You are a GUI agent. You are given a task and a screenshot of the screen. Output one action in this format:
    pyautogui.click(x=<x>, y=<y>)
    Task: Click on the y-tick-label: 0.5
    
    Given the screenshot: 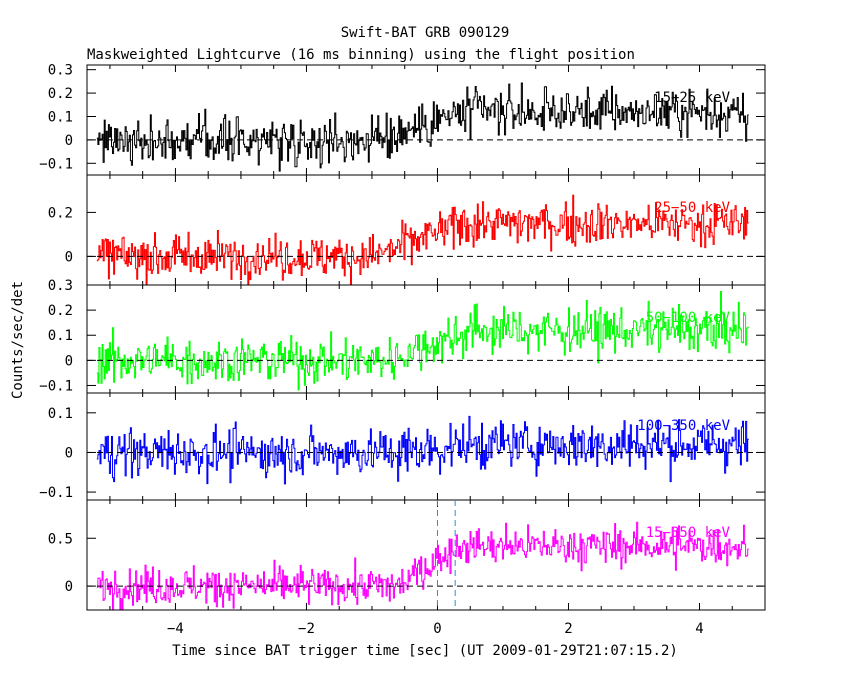 What is the action you would take?
    pyautogui.click(x=60, y=539)
    